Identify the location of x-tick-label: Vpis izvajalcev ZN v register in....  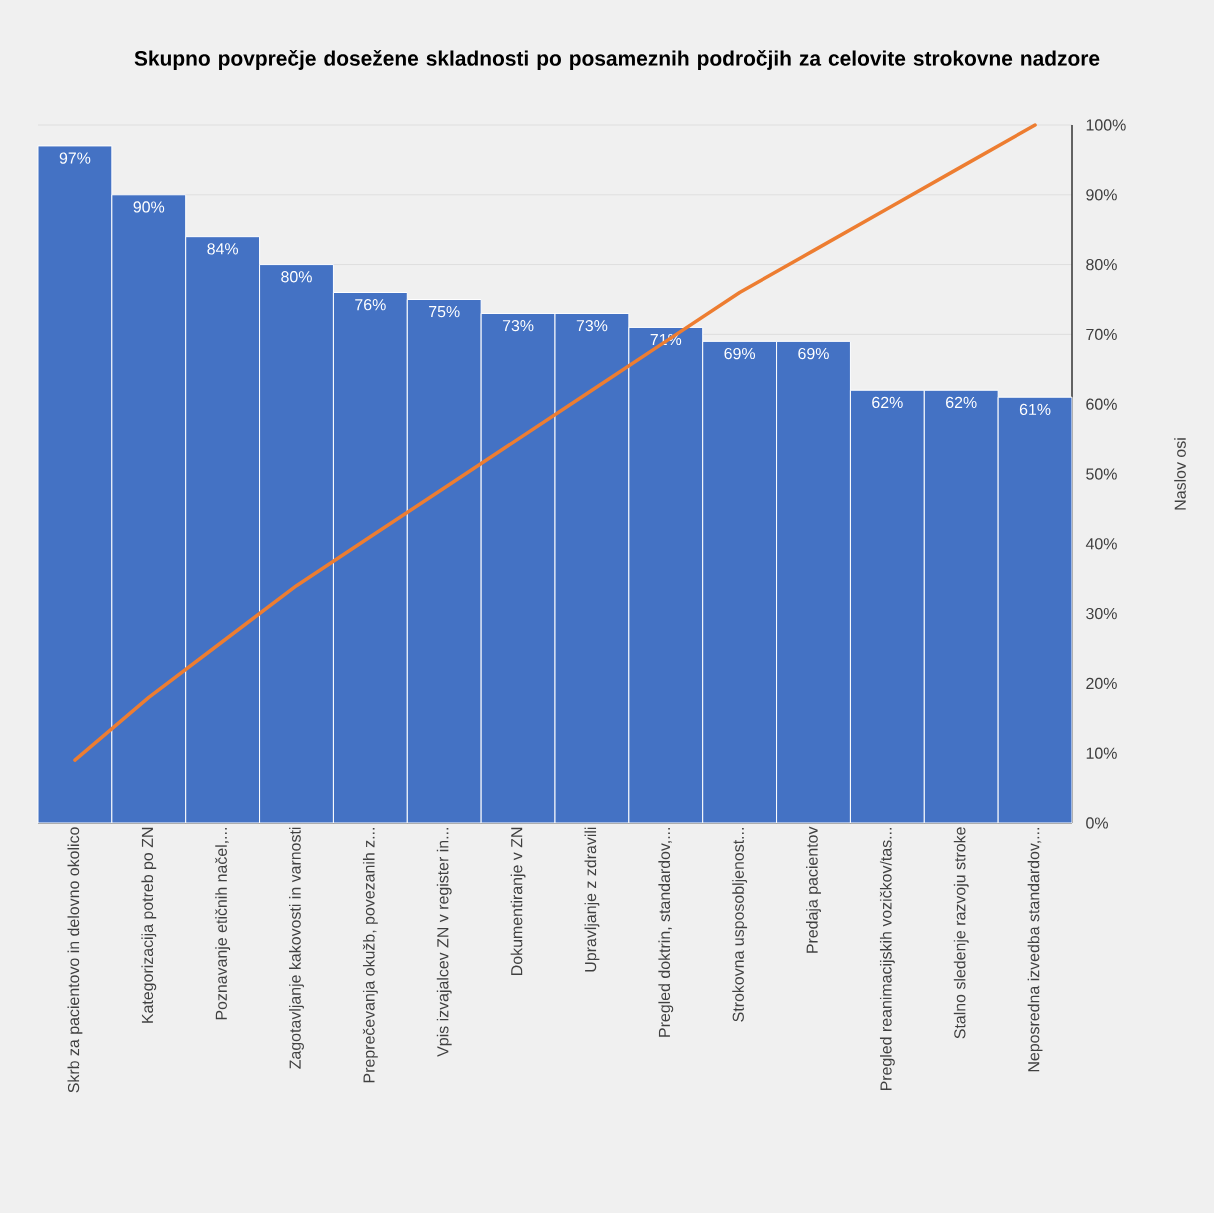
(444, 942).